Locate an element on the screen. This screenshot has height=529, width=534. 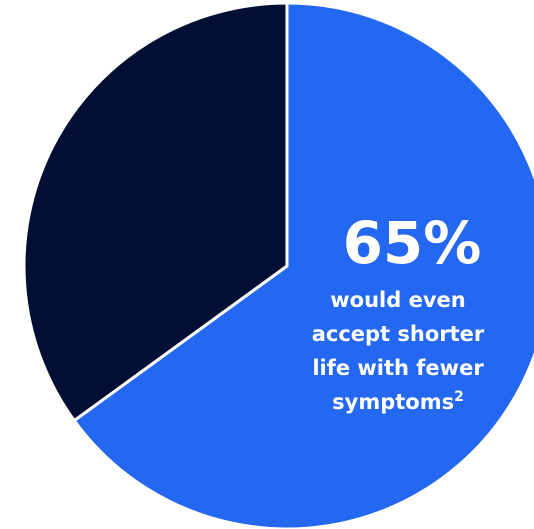
callout-line-4: symptoms2 is located at coordinates (398, 401).